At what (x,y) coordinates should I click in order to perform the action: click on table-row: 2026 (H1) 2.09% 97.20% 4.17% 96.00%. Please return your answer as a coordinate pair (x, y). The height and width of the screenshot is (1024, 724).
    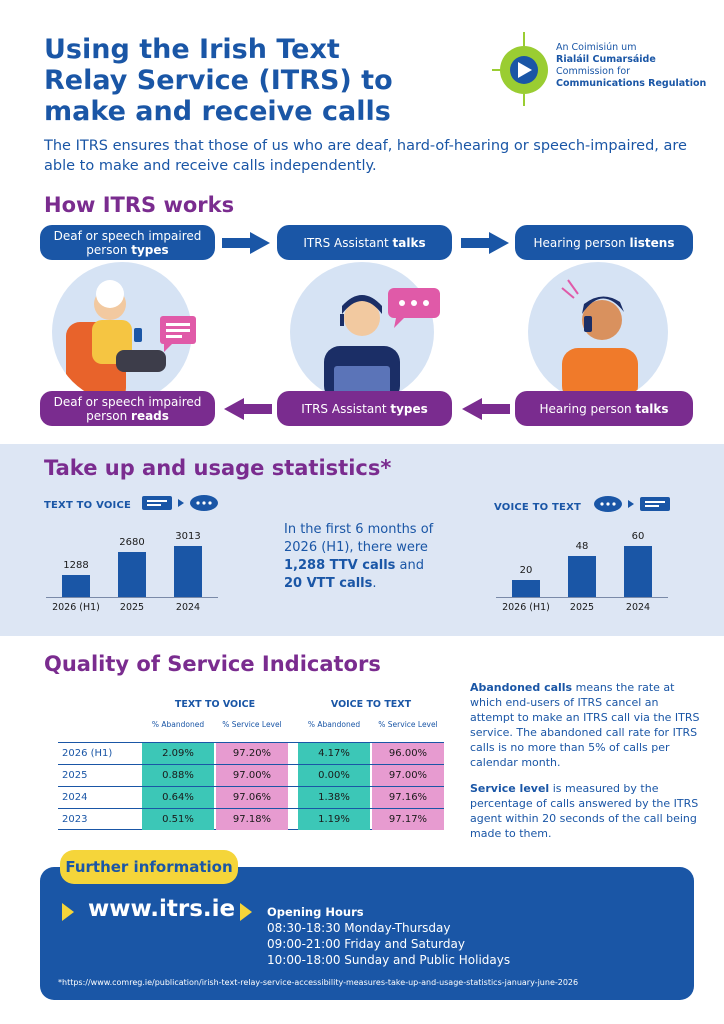
    Looking at the image, I should click on (251, 753).